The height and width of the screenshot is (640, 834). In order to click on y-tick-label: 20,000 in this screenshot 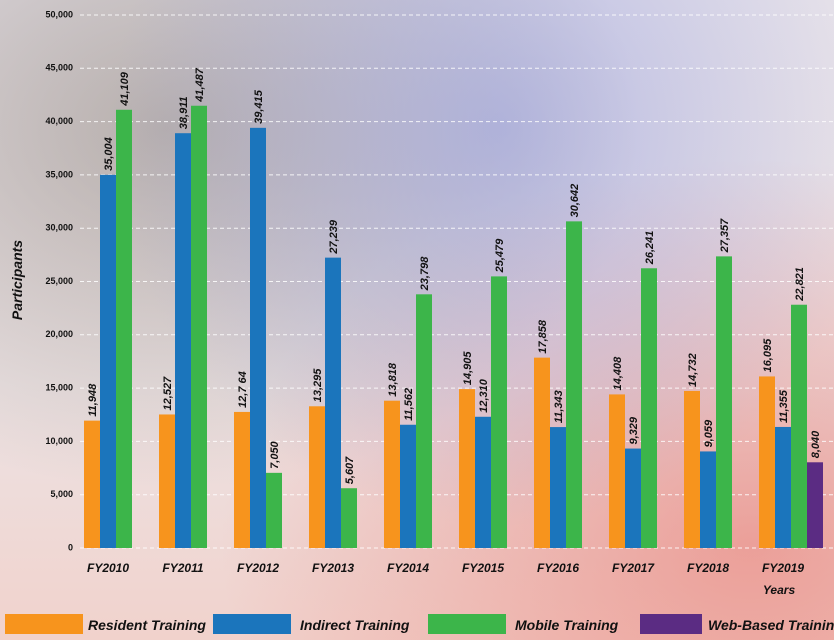, I will do `click(59, 334)`.